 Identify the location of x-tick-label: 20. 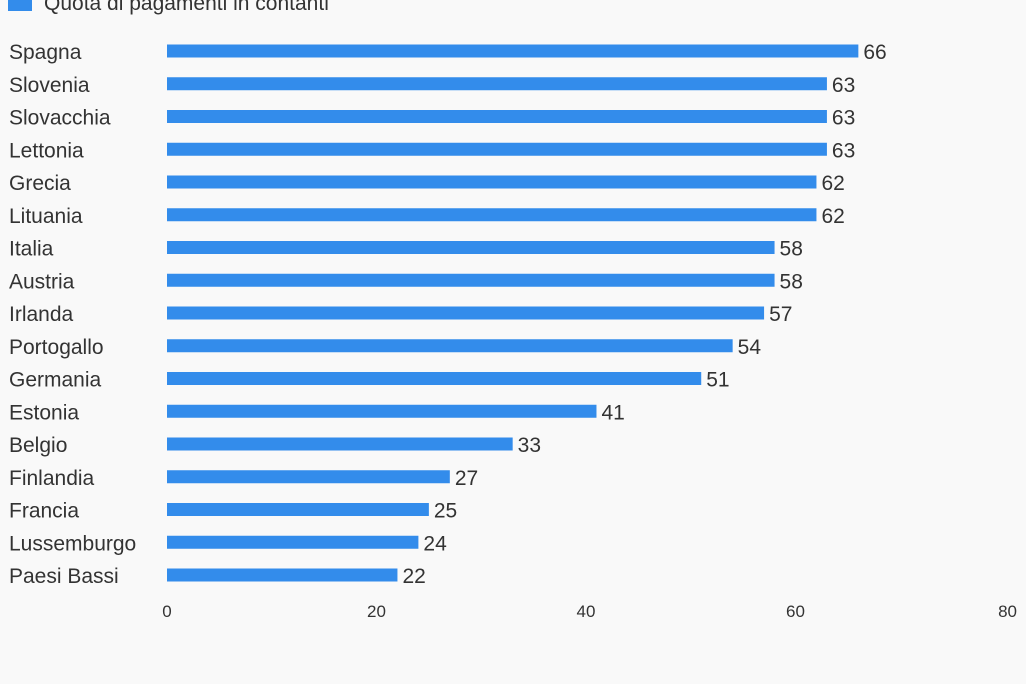
(376, 611).